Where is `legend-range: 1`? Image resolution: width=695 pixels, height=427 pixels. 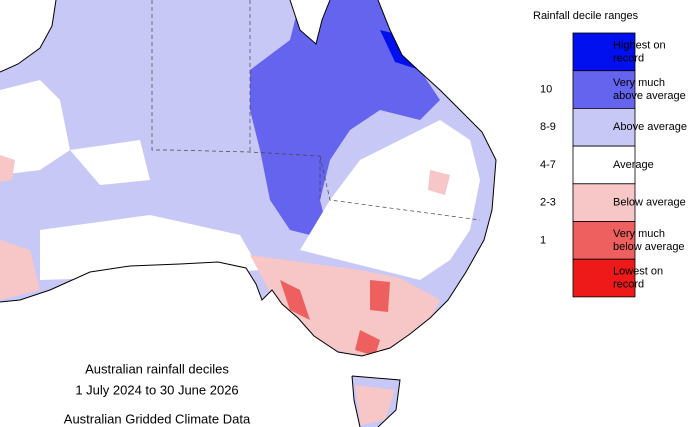 legend-range: 1 is located at coordinates (543, 240).